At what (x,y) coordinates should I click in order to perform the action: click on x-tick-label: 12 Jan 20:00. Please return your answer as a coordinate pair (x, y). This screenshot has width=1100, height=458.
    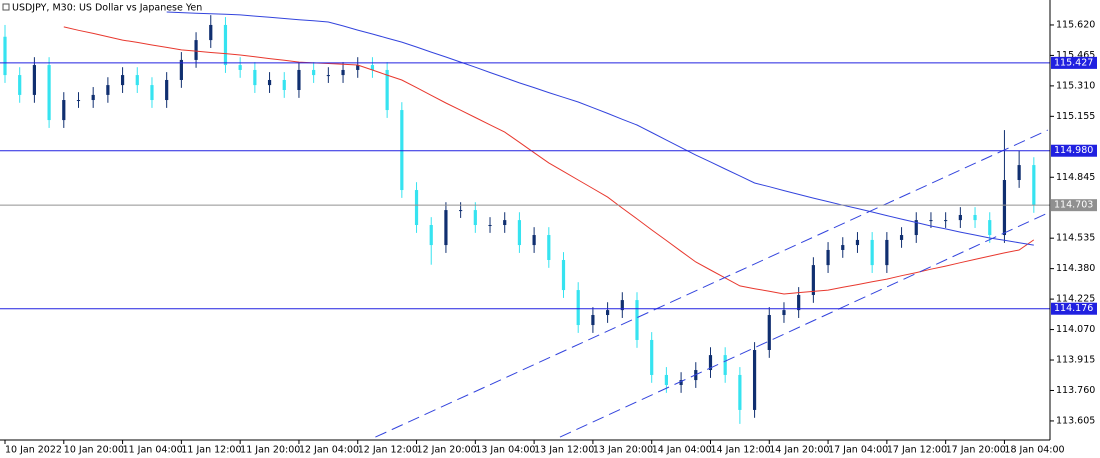
    Looking at the image, I should click on (447, 450).